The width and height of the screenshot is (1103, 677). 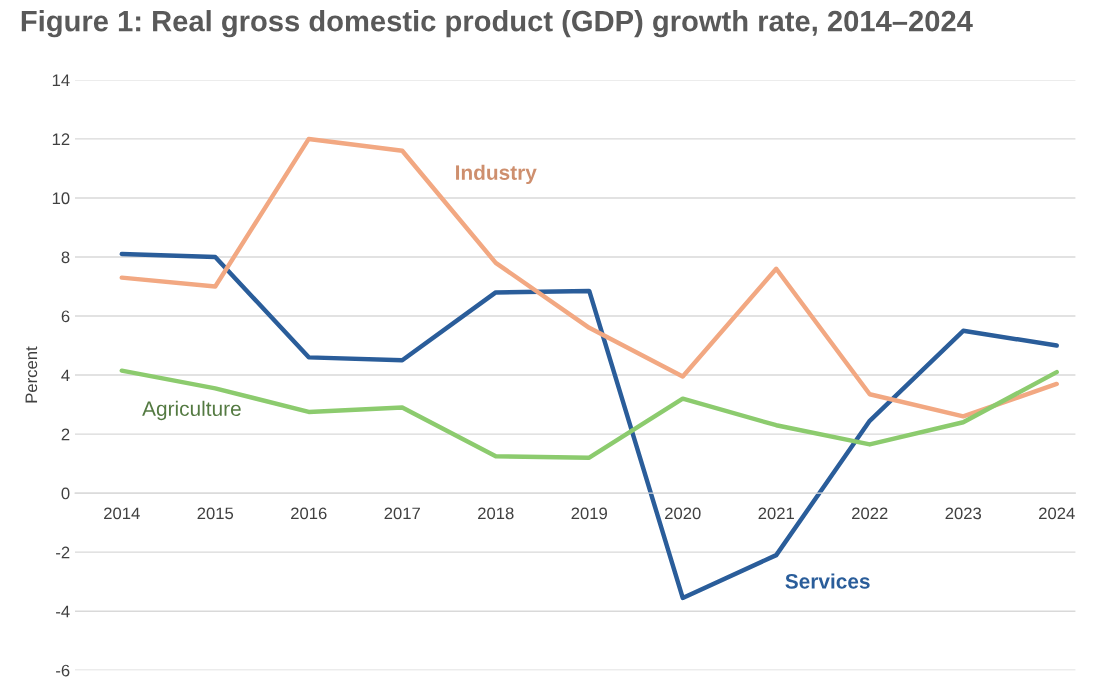 What do you see at coordinates (496, 513) in the screenshot?
I see `x-tick-label: 2018` at bounding box center [496, 513].